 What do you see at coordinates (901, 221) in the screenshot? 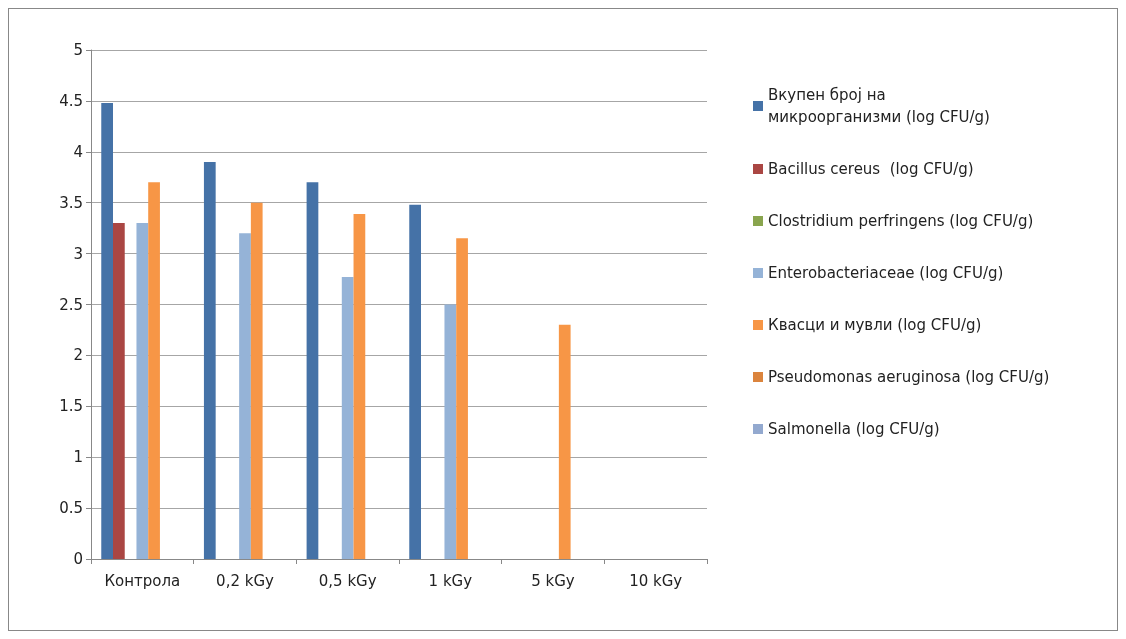
I see `legend-label: Clostridium perfringens (log CFU/g)` at bounding box center [901, 221].